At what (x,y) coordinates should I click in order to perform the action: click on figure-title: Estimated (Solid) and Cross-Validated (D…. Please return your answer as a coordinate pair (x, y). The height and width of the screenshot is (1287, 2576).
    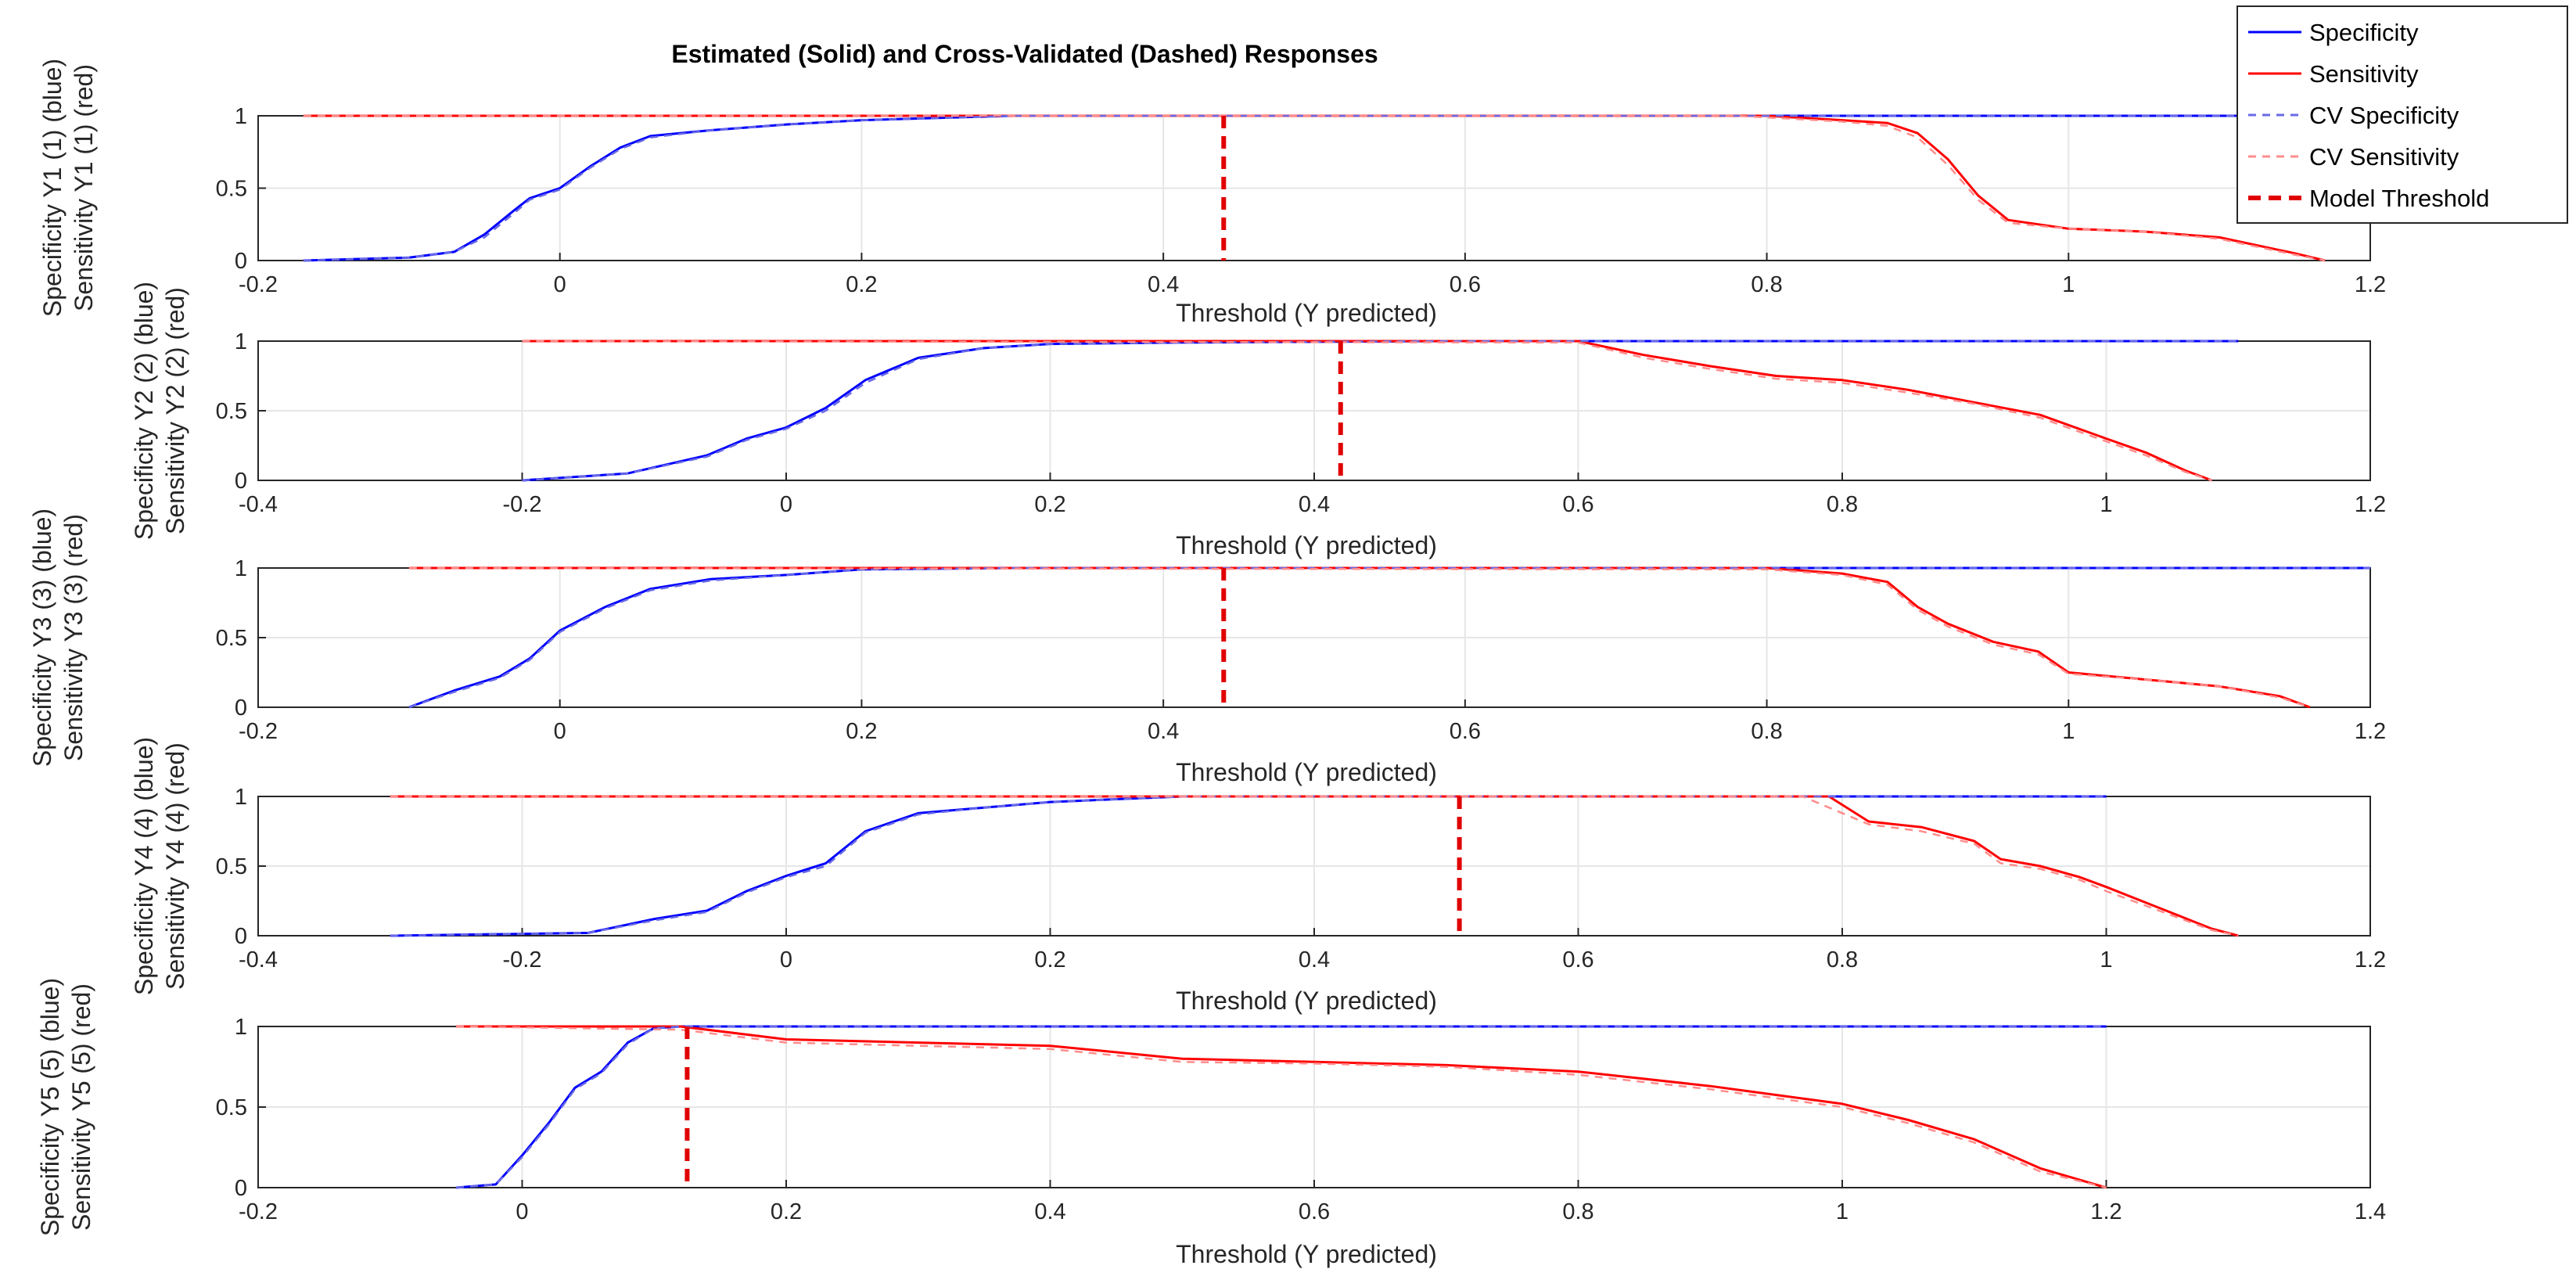
    Looking at the image, I should click on (1024, 54).